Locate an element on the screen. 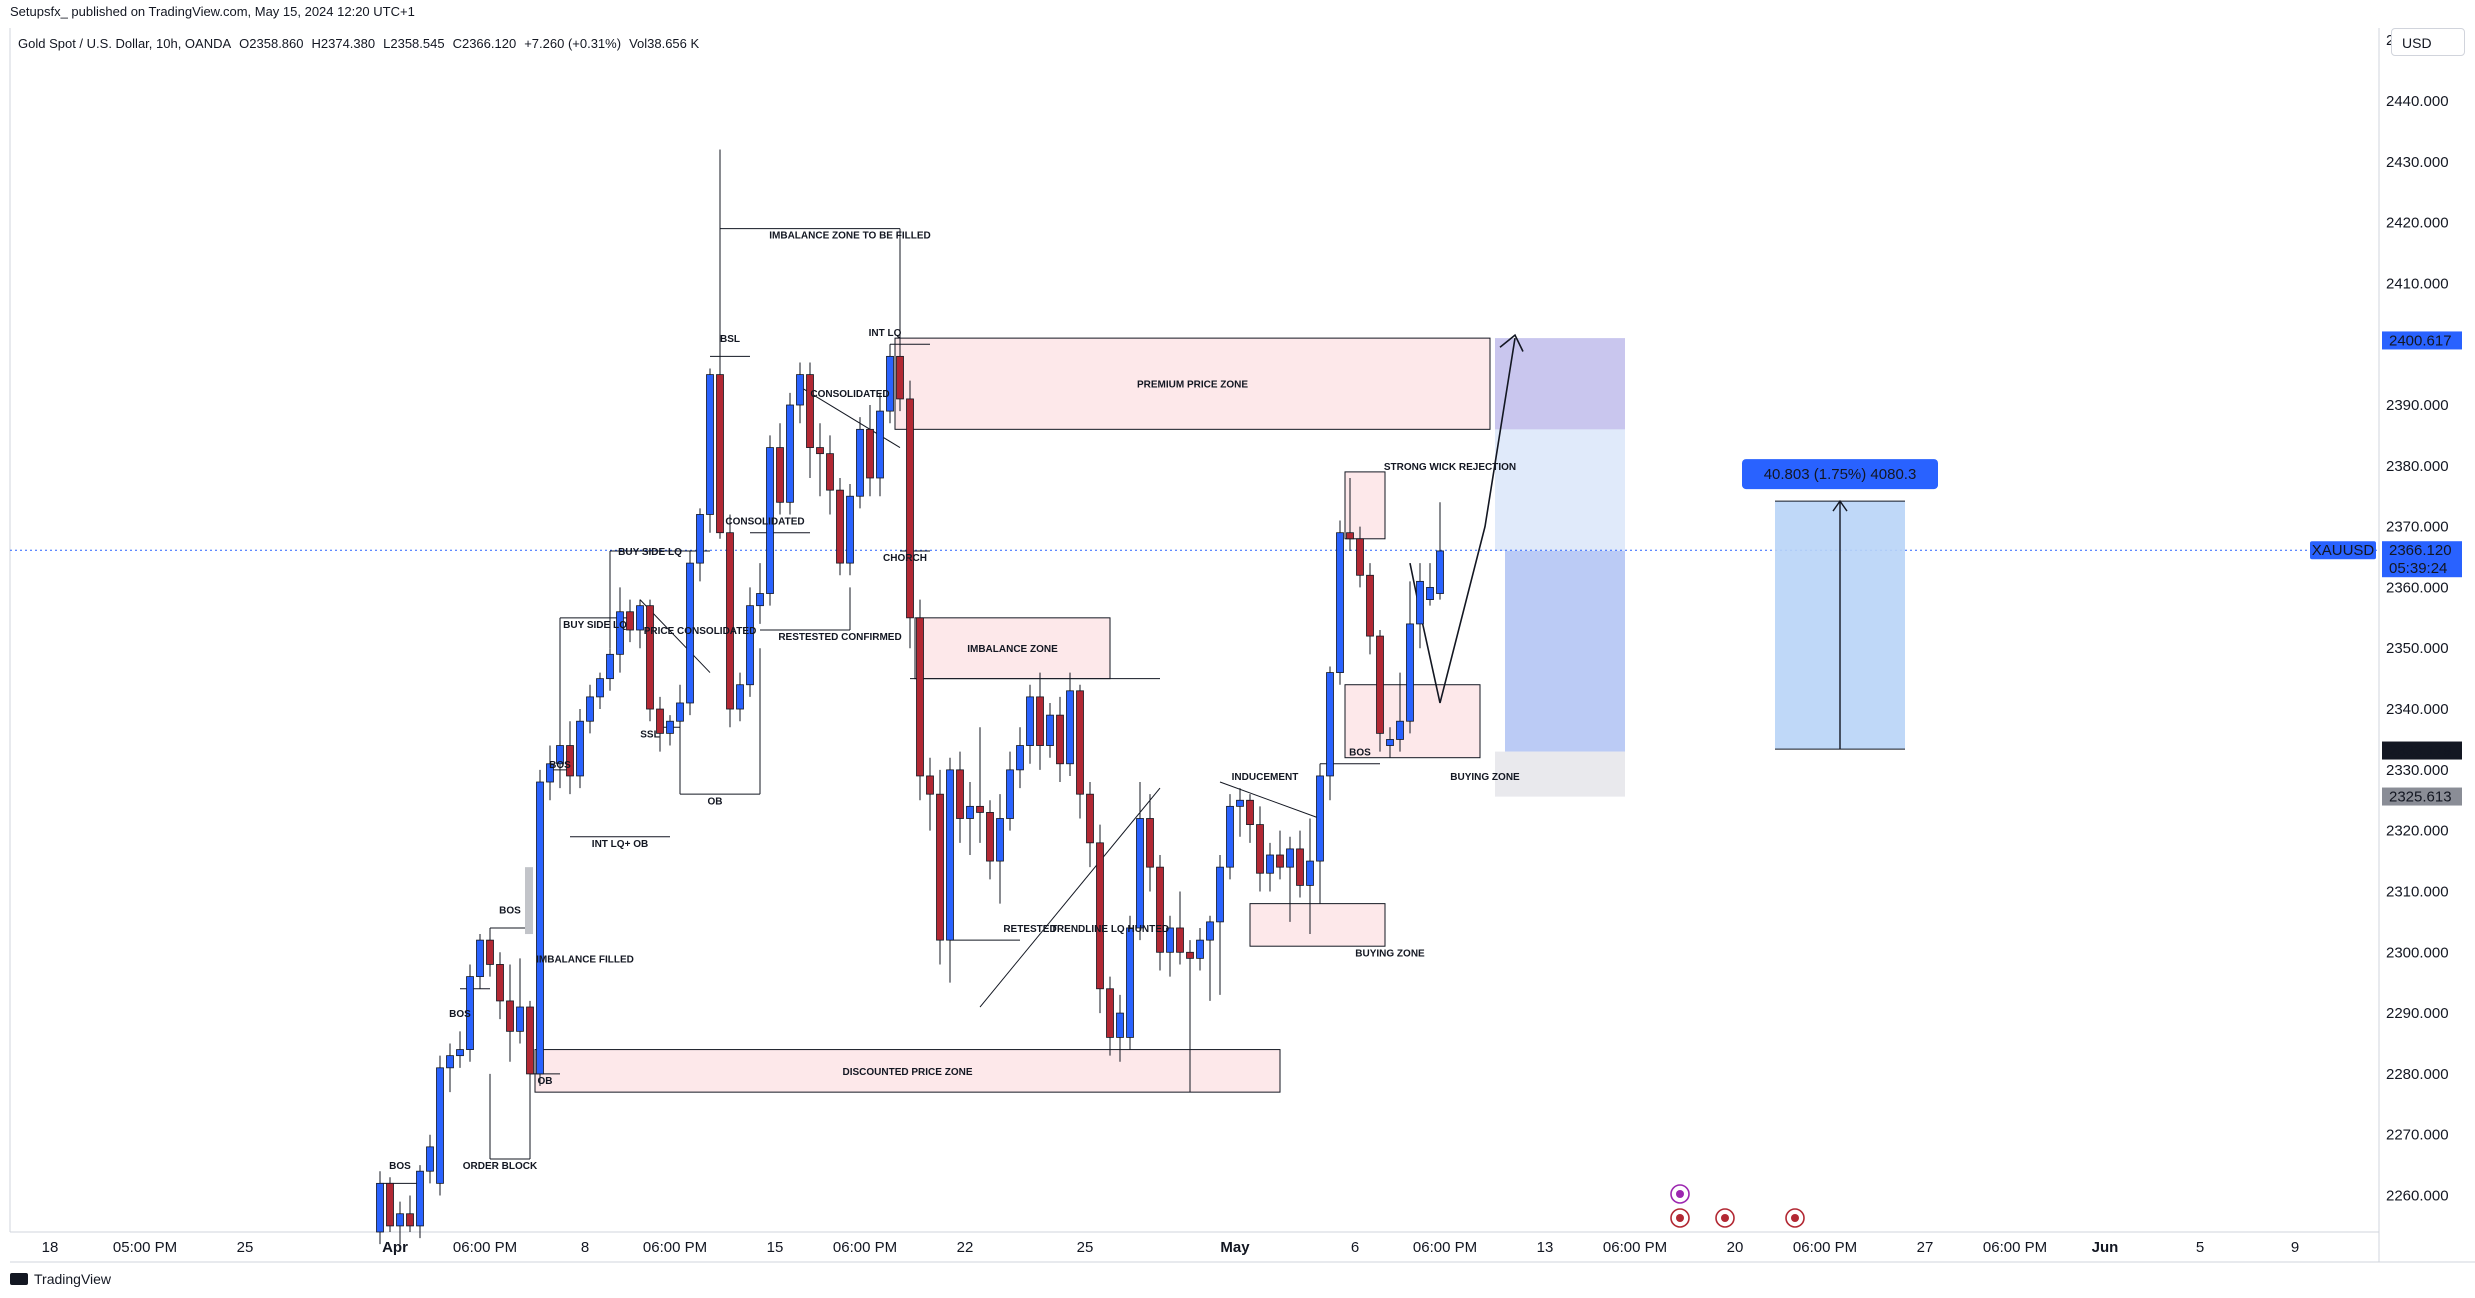 The width and height of the screenshot is (2475, 1298). price-axis-tick: 2280.000 is located at coordinates (2417, 1074).